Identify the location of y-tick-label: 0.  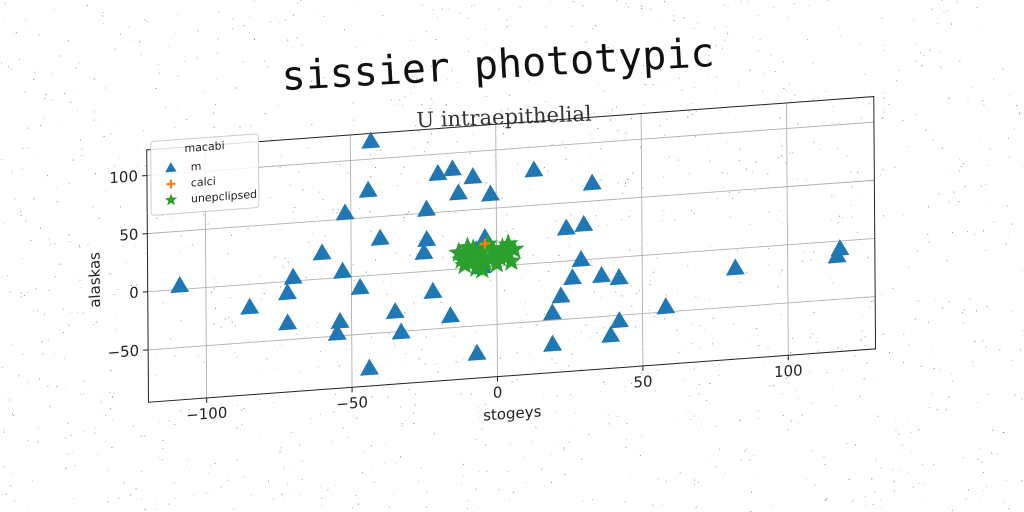
(134, 292).